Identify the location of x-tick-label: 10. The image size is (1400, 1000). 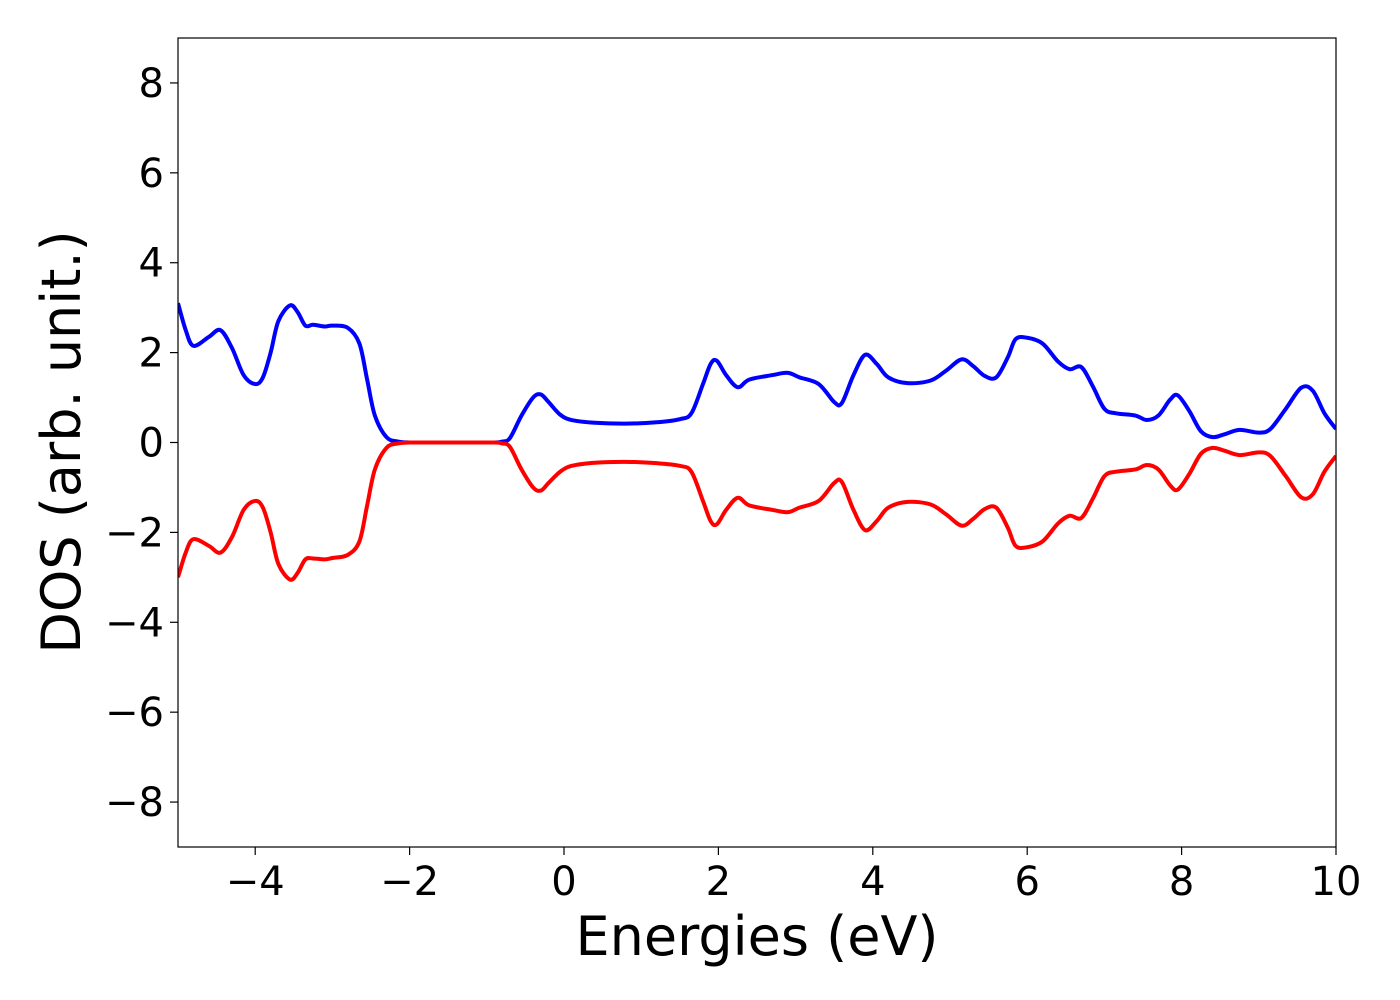
(1336, 882).